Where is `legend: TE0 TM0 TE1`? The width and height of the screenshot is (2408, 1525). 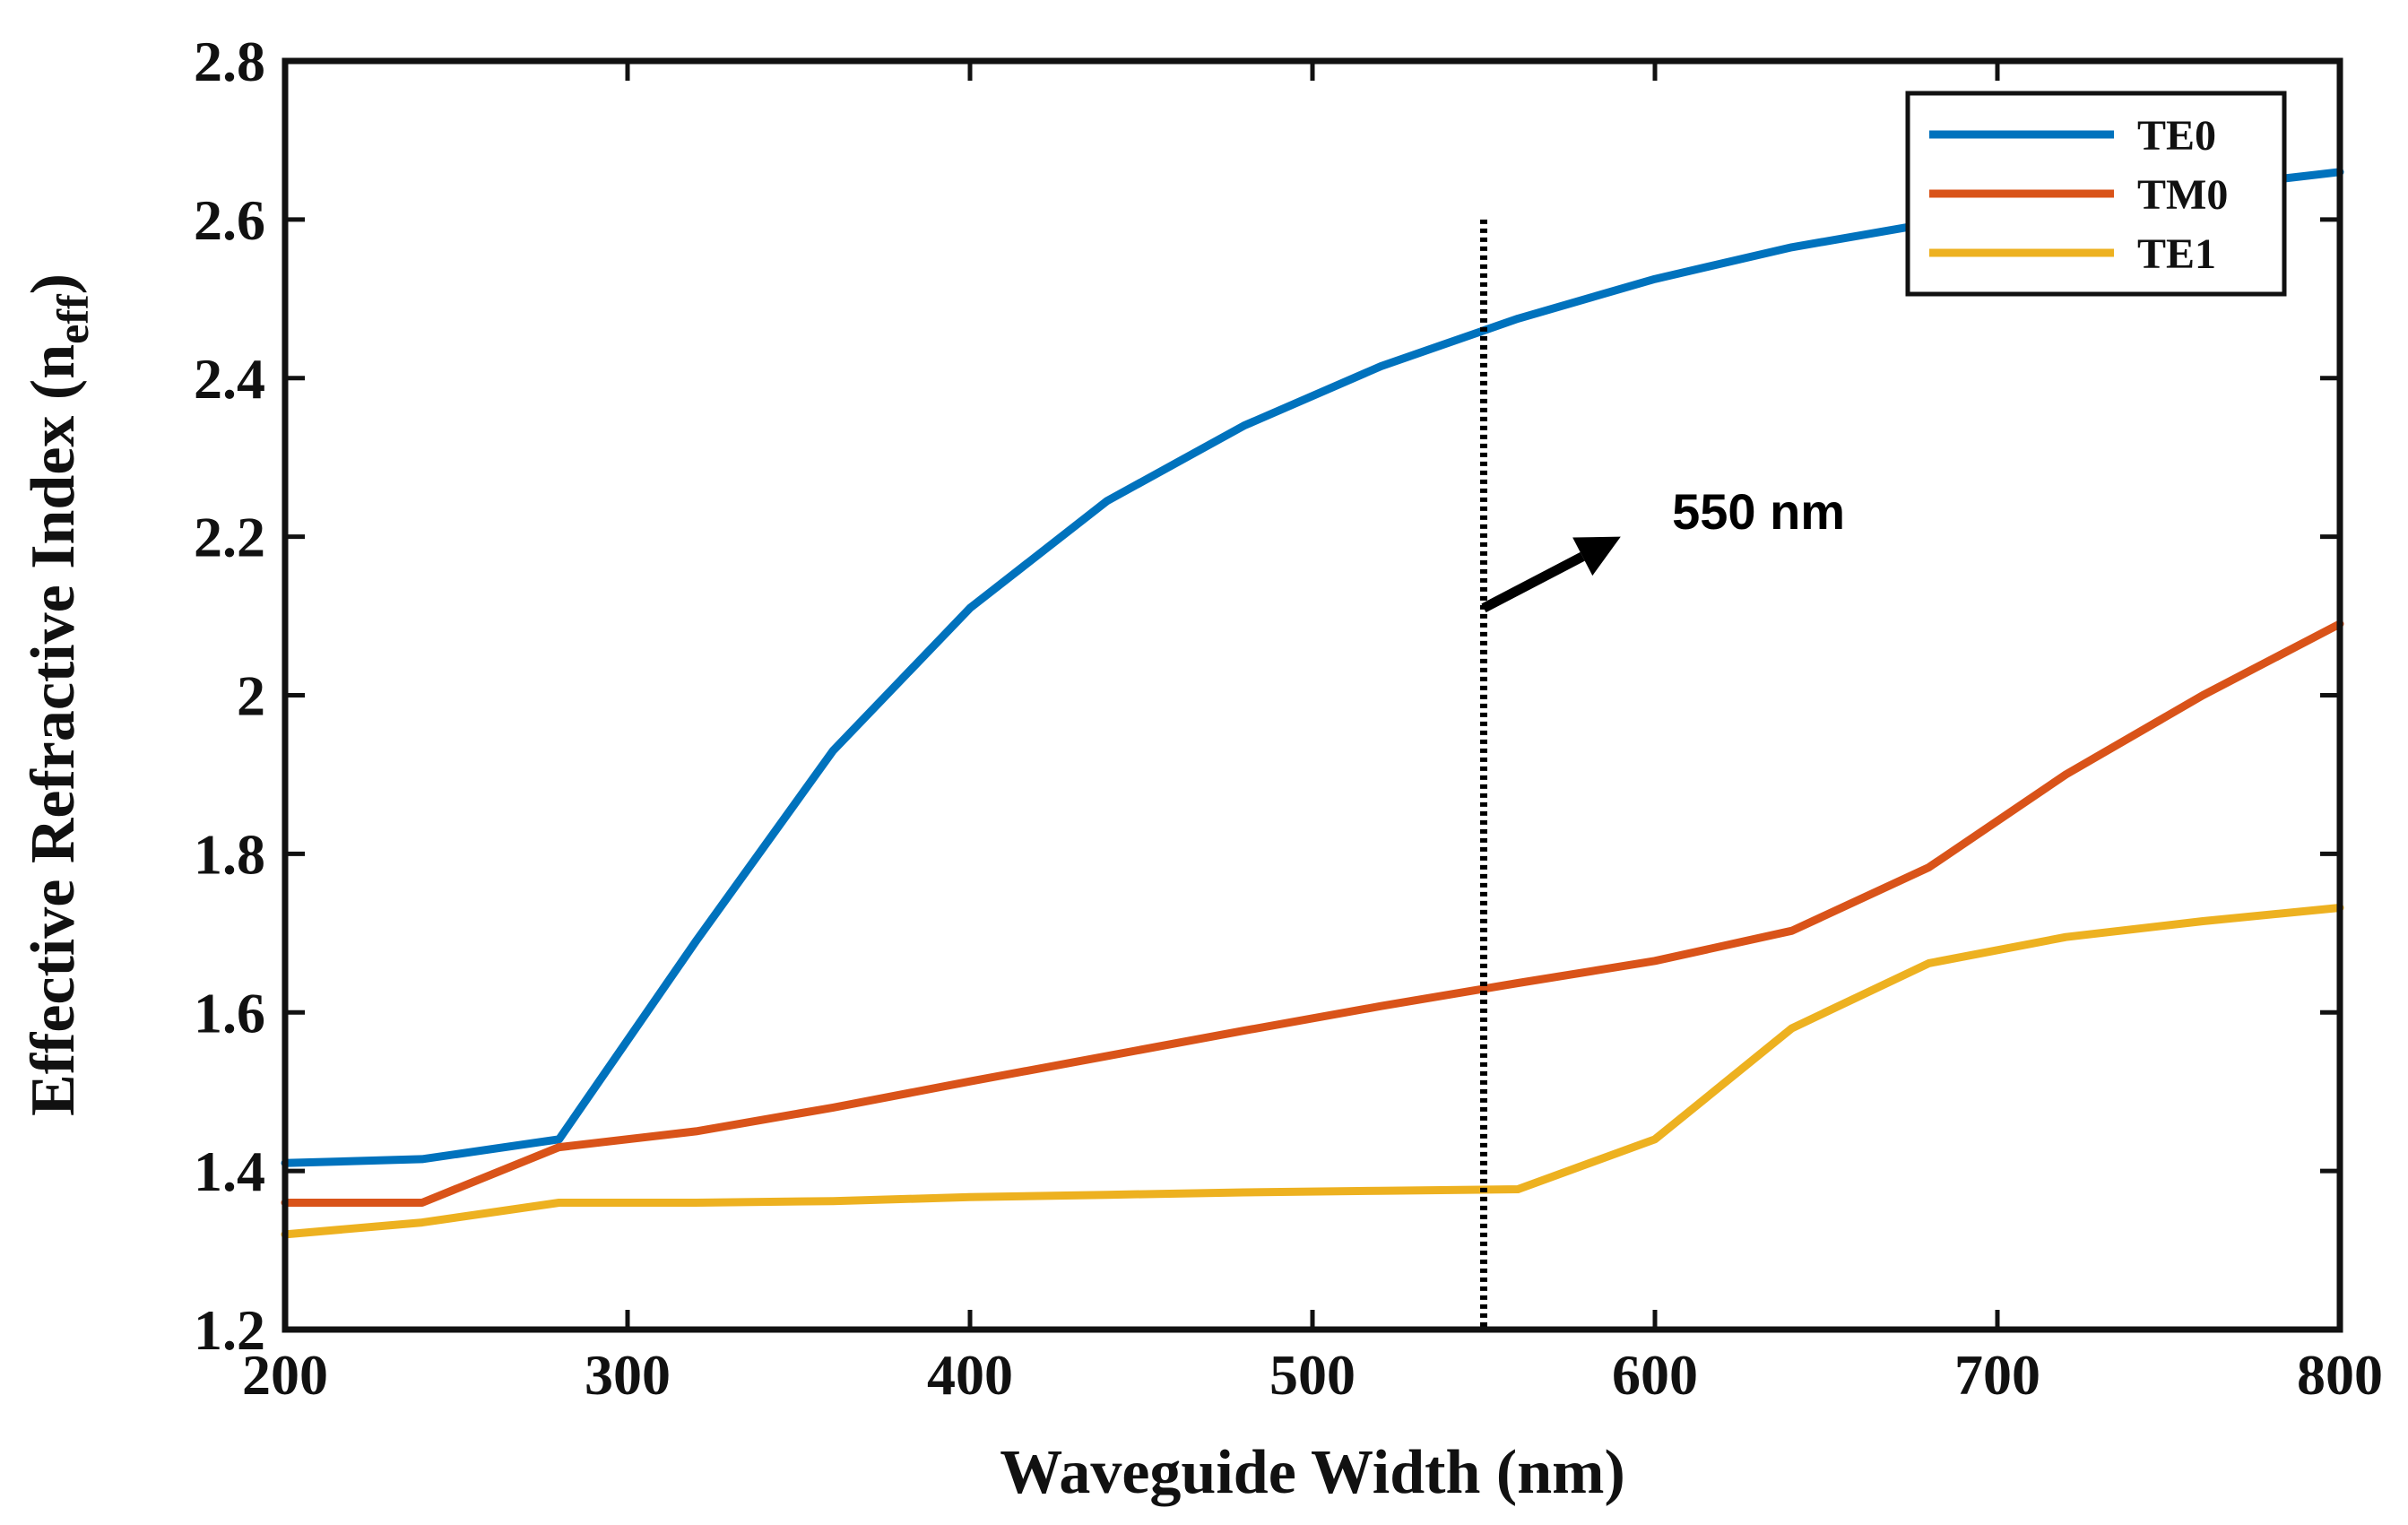
legend: TE0 TM0 TE1 is located at coordinates (2096, 194).